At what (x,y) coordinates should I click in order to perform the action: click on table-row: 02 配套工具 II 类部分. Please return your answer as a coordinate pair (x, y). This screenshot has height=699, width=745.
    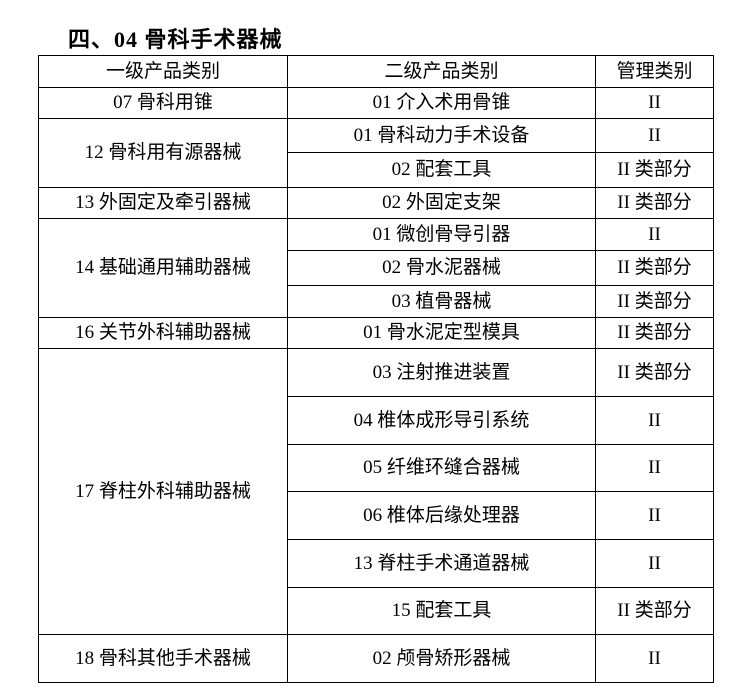
    Looking at the image, I should click on (376, 170).